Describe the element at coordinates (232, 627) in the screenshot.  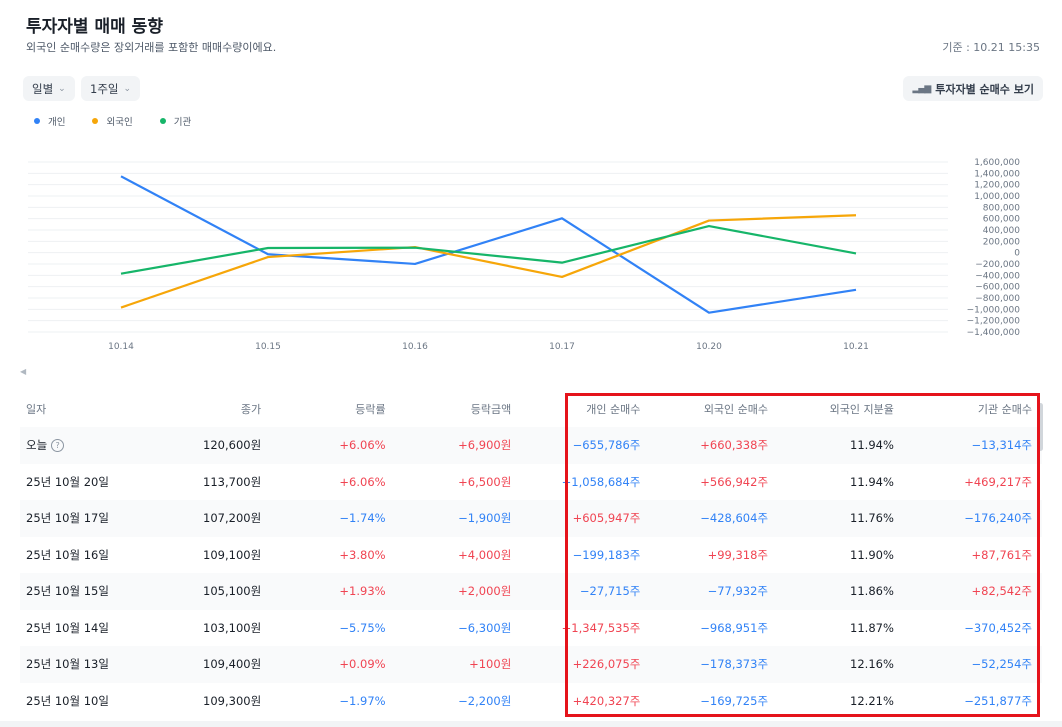
I see `cell-value: 103,100원` at that location.